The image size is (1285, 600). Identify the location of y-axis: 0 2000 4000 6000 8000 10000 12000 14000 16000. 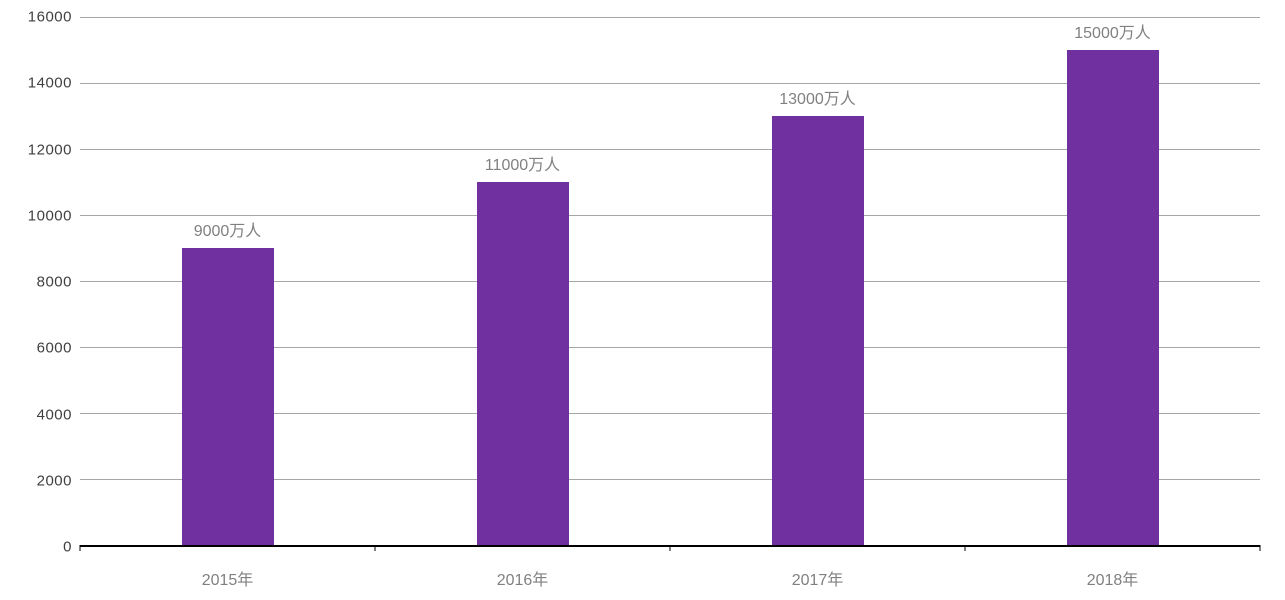
(36, 282).